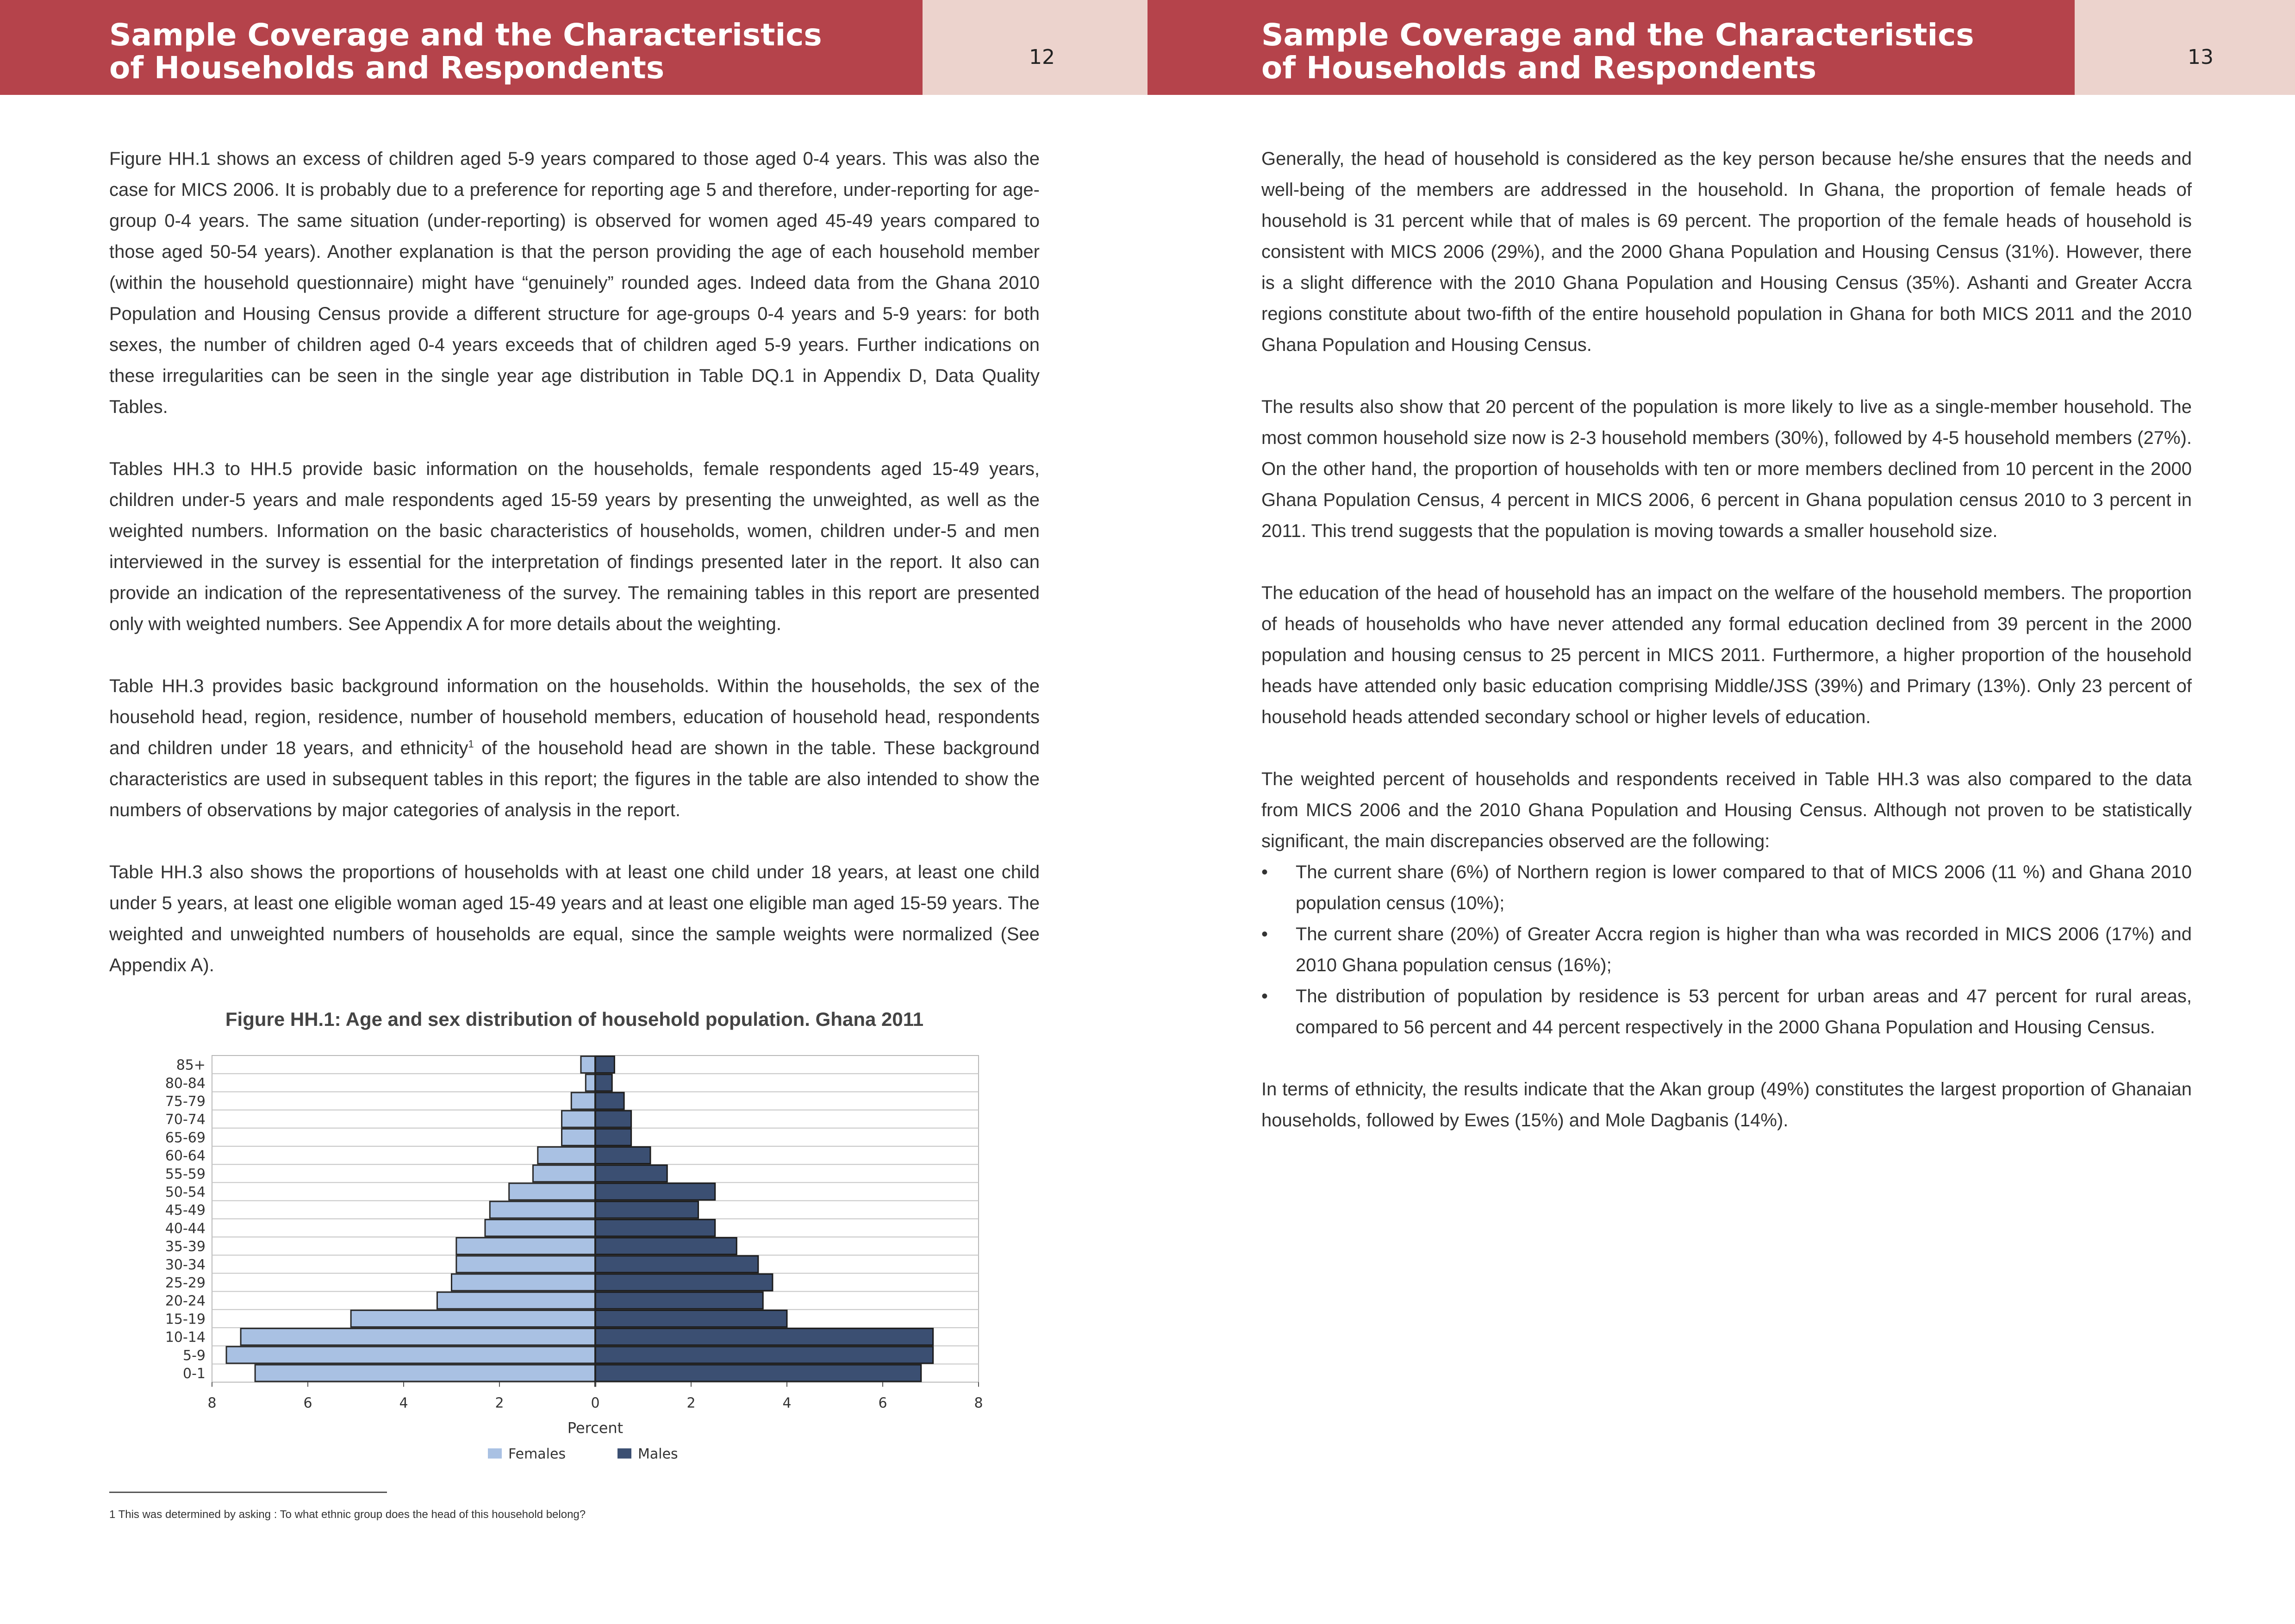 The height and width of the screenshot is (1624, 2295). I want to click on page-number: 13, so click(2201, 57).